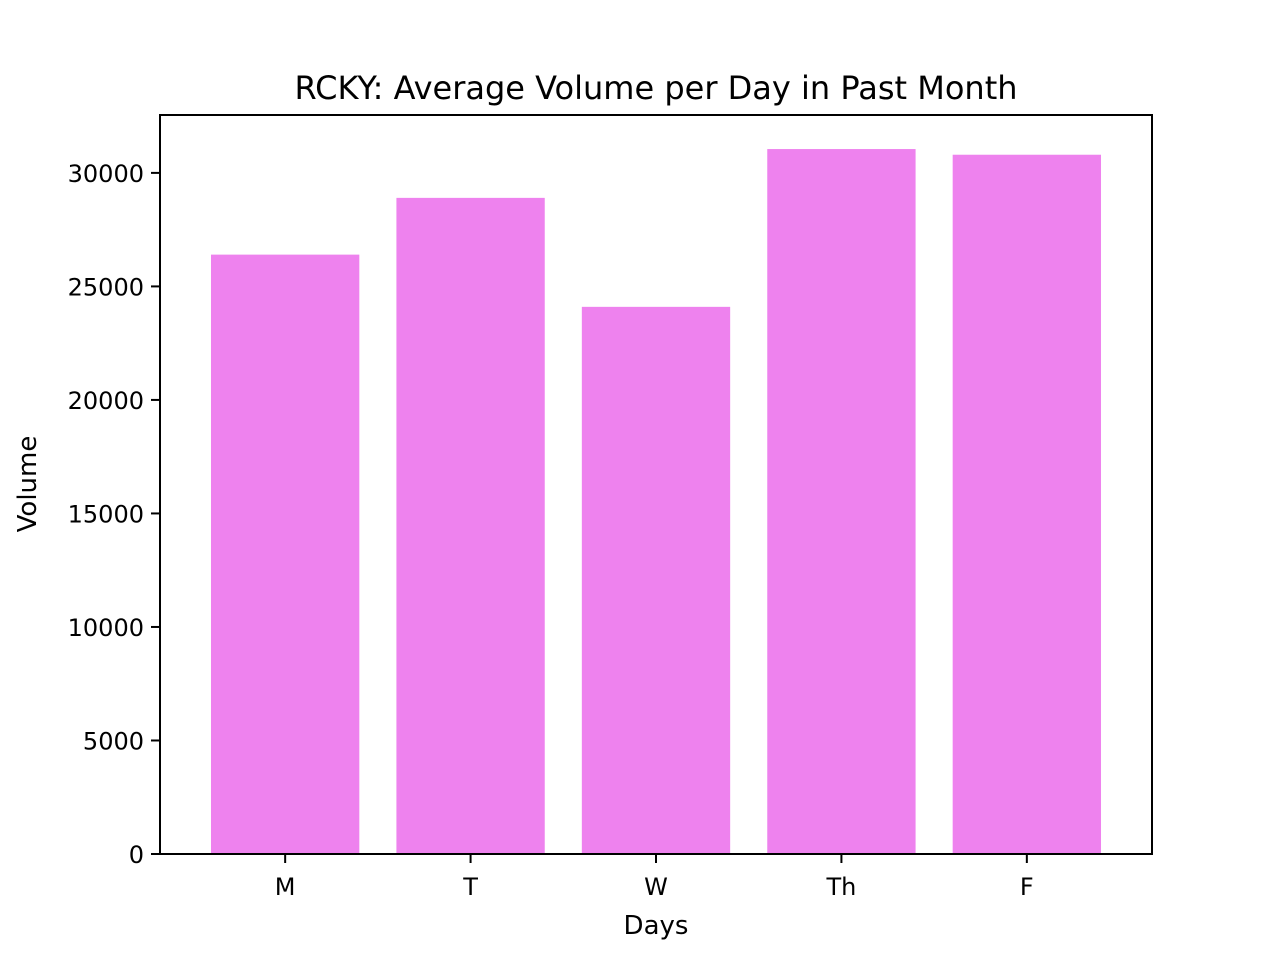 Image resolution: width=1280 pixels, height=960 pixels. Describe the element at coordinates (470, 525) in the screenshot. I see `bar-t` at that location.